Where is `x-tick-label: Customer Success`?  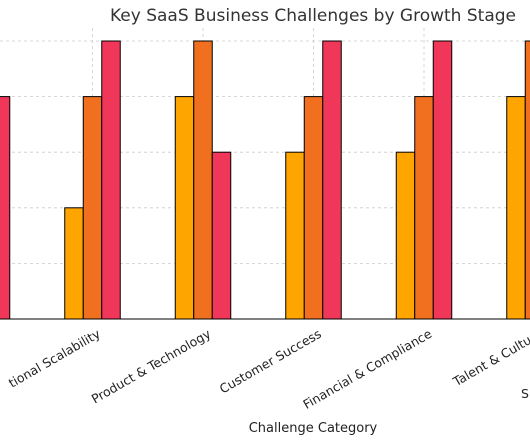
x-tick-label: Customer Success is located at coordinates (270, 361).